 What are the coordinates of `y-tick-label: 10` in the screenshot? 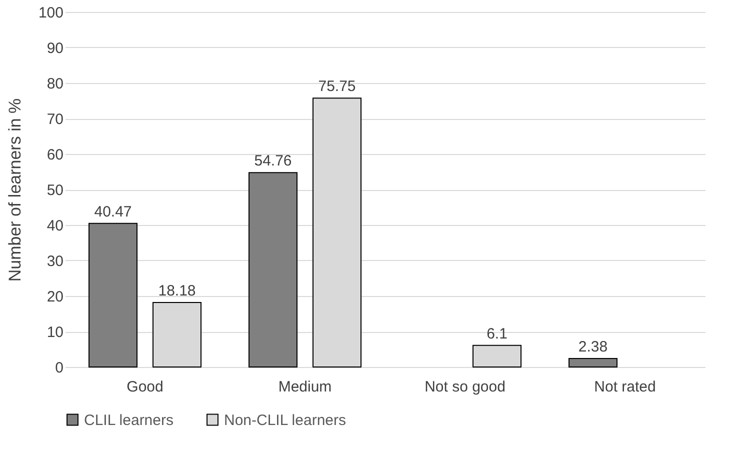 It's located at (55, 332).